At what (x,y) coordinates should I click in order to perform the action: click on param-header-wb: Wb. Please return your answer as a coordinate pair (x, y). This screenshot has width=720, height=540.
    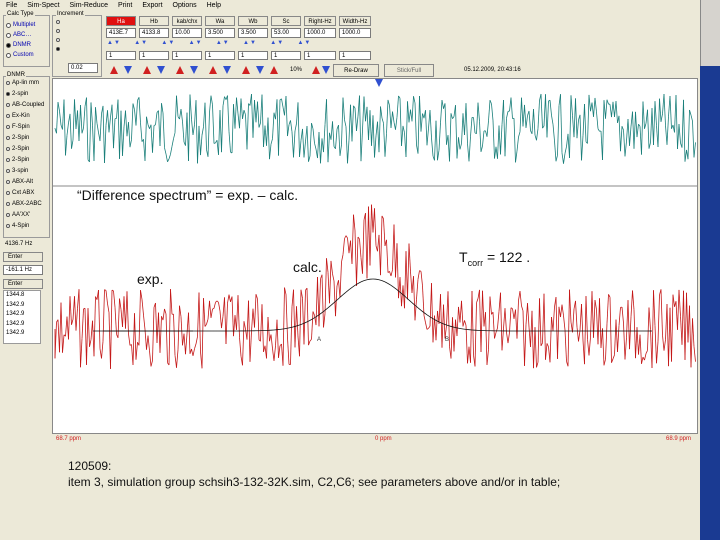
    Looking at the image, I should click on (253, 21).